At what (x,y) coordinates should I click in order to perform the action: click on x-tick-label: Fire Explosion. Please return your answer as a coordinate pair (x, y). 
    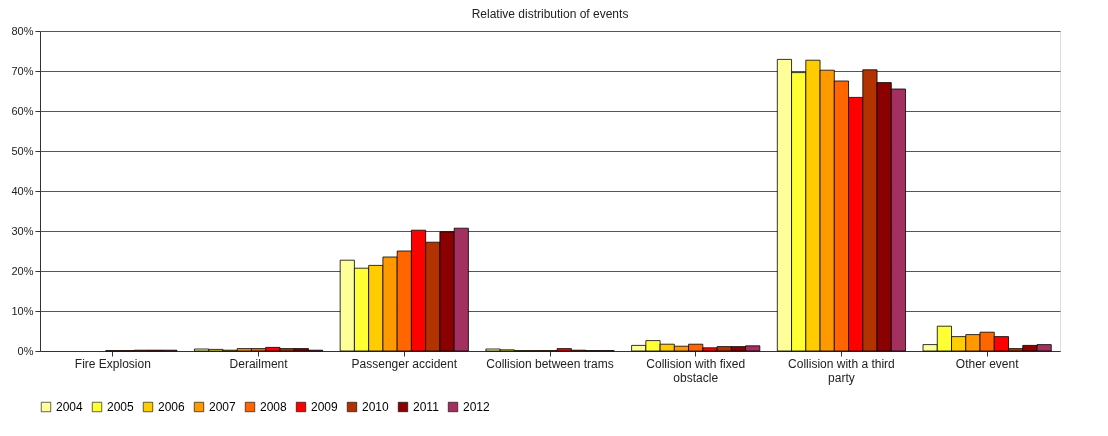
    Looking at the image, I should click on (112, 363).